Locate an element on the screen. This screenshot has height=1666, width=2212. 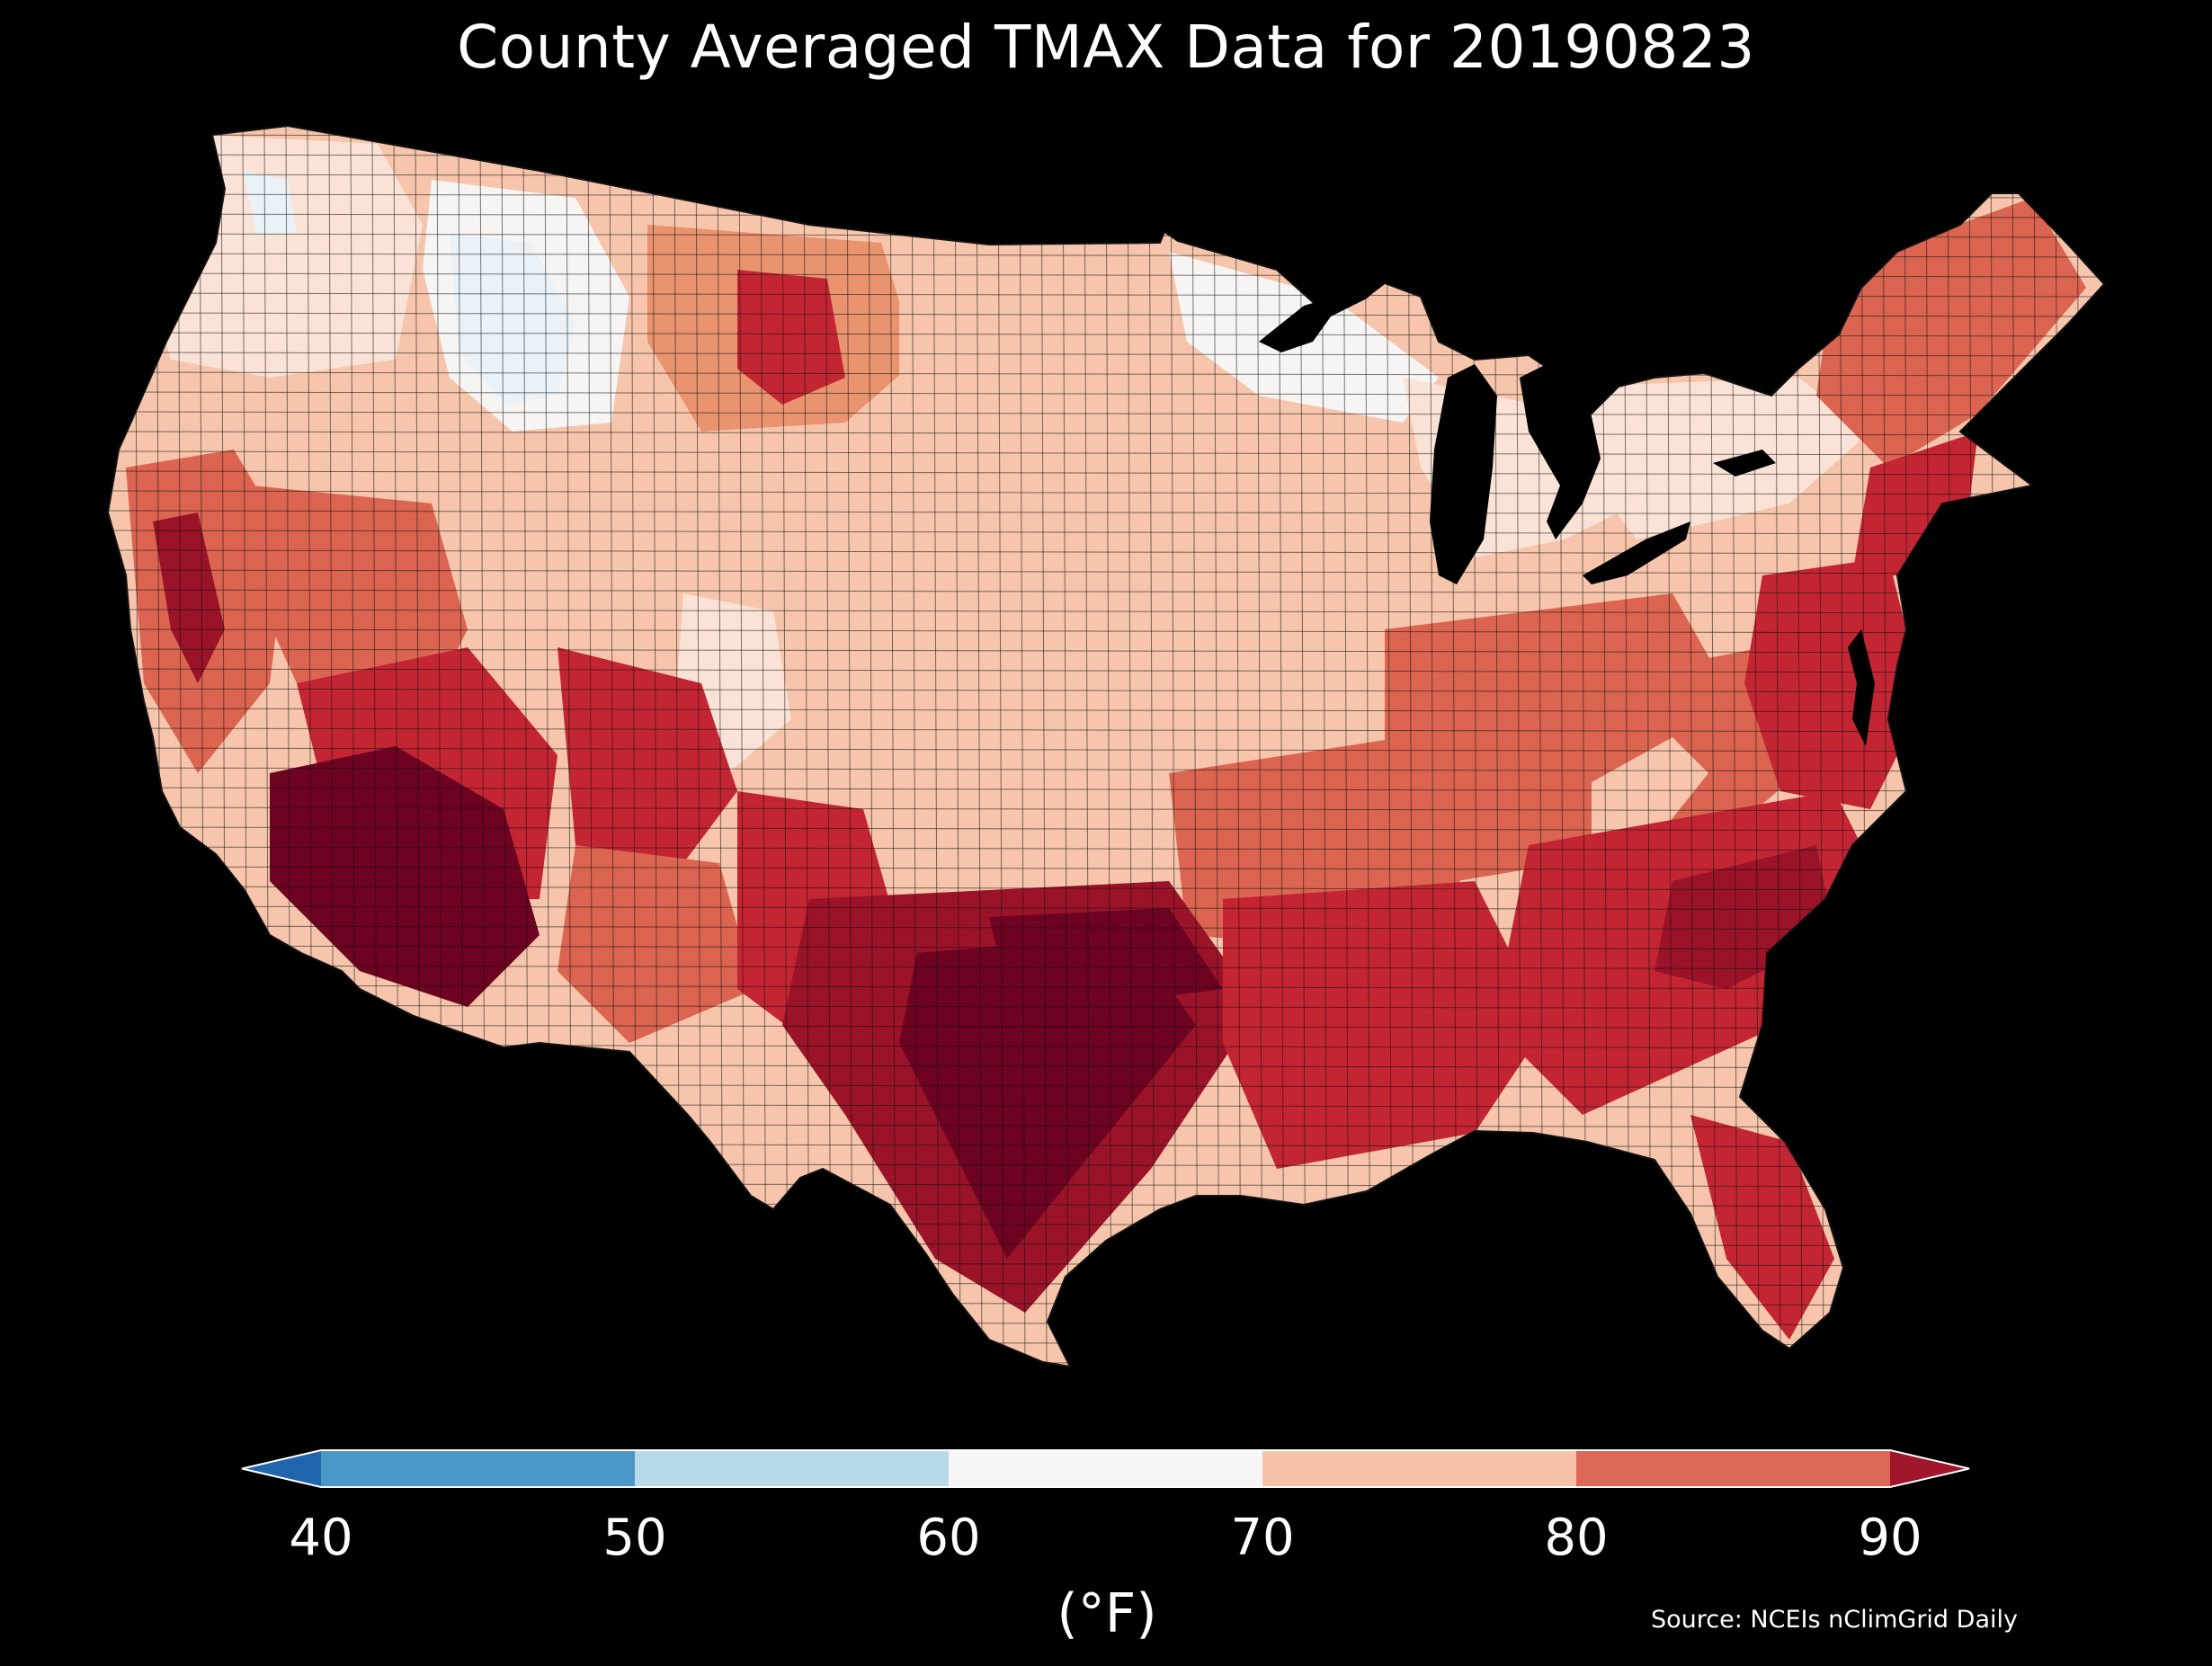
colorbar-tick-60: 60 is located at coordinates (948, 1538).